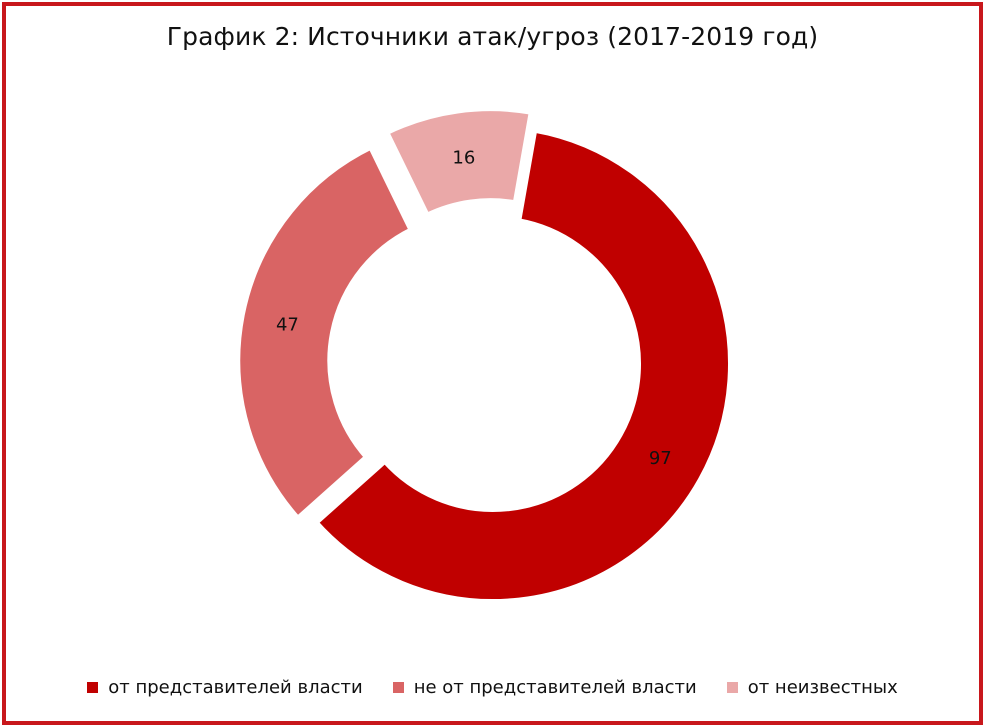  I want to click on legend-item-unknown: от неизвестных, so click(812, 687).